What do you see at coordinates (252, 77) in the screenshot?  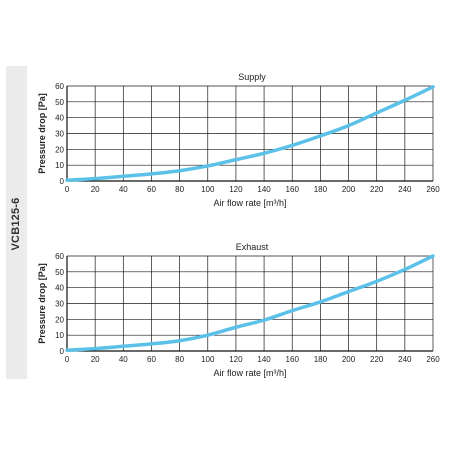 I see `chart-title: Supply` at bounding box center [252, 77].